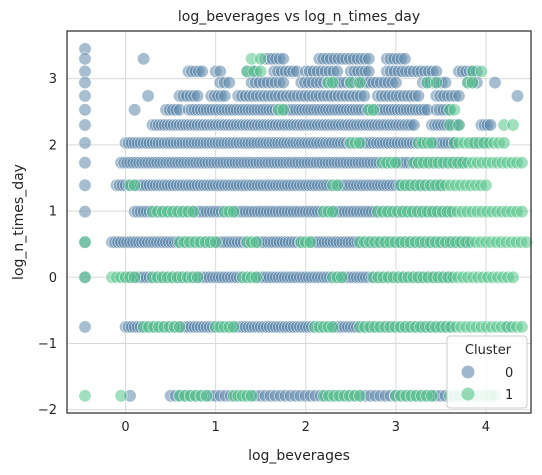 Image resolution: width=542 pixels, height=475 pixels. I want to click on y-axis-title: log_n_times_day, so click(19, 222).